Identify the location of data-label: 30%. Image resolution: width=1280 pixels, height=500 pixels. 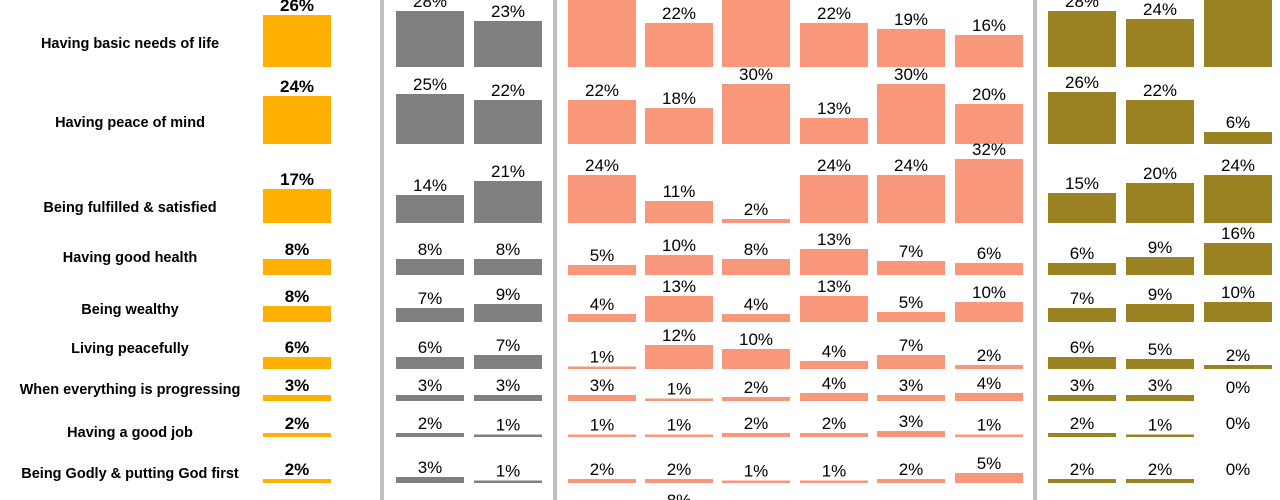
(756, 74).